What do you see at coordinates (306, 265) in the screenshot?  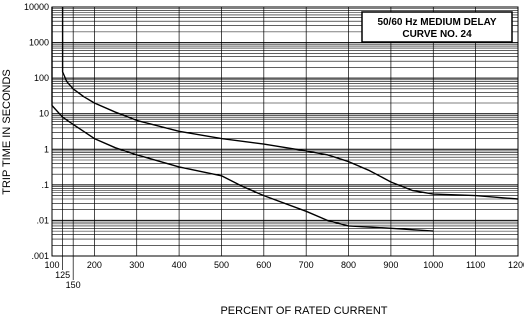 I see `x-tick-label: 700` at bounding box center [306, 265].